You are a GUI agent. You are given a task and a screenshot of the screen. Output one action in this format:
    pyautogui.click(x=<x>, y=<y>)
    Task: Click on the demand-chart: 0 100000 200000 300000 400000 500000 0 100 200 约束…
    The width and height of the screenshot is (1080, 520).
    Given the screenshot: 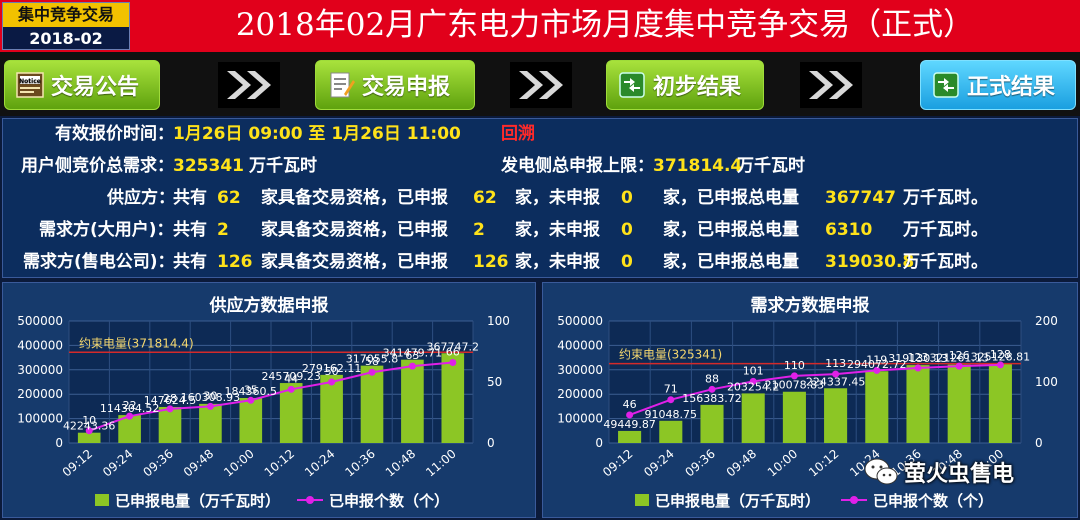 What is the action you would take?
    pyautogui.click(x=807, y=397)
    